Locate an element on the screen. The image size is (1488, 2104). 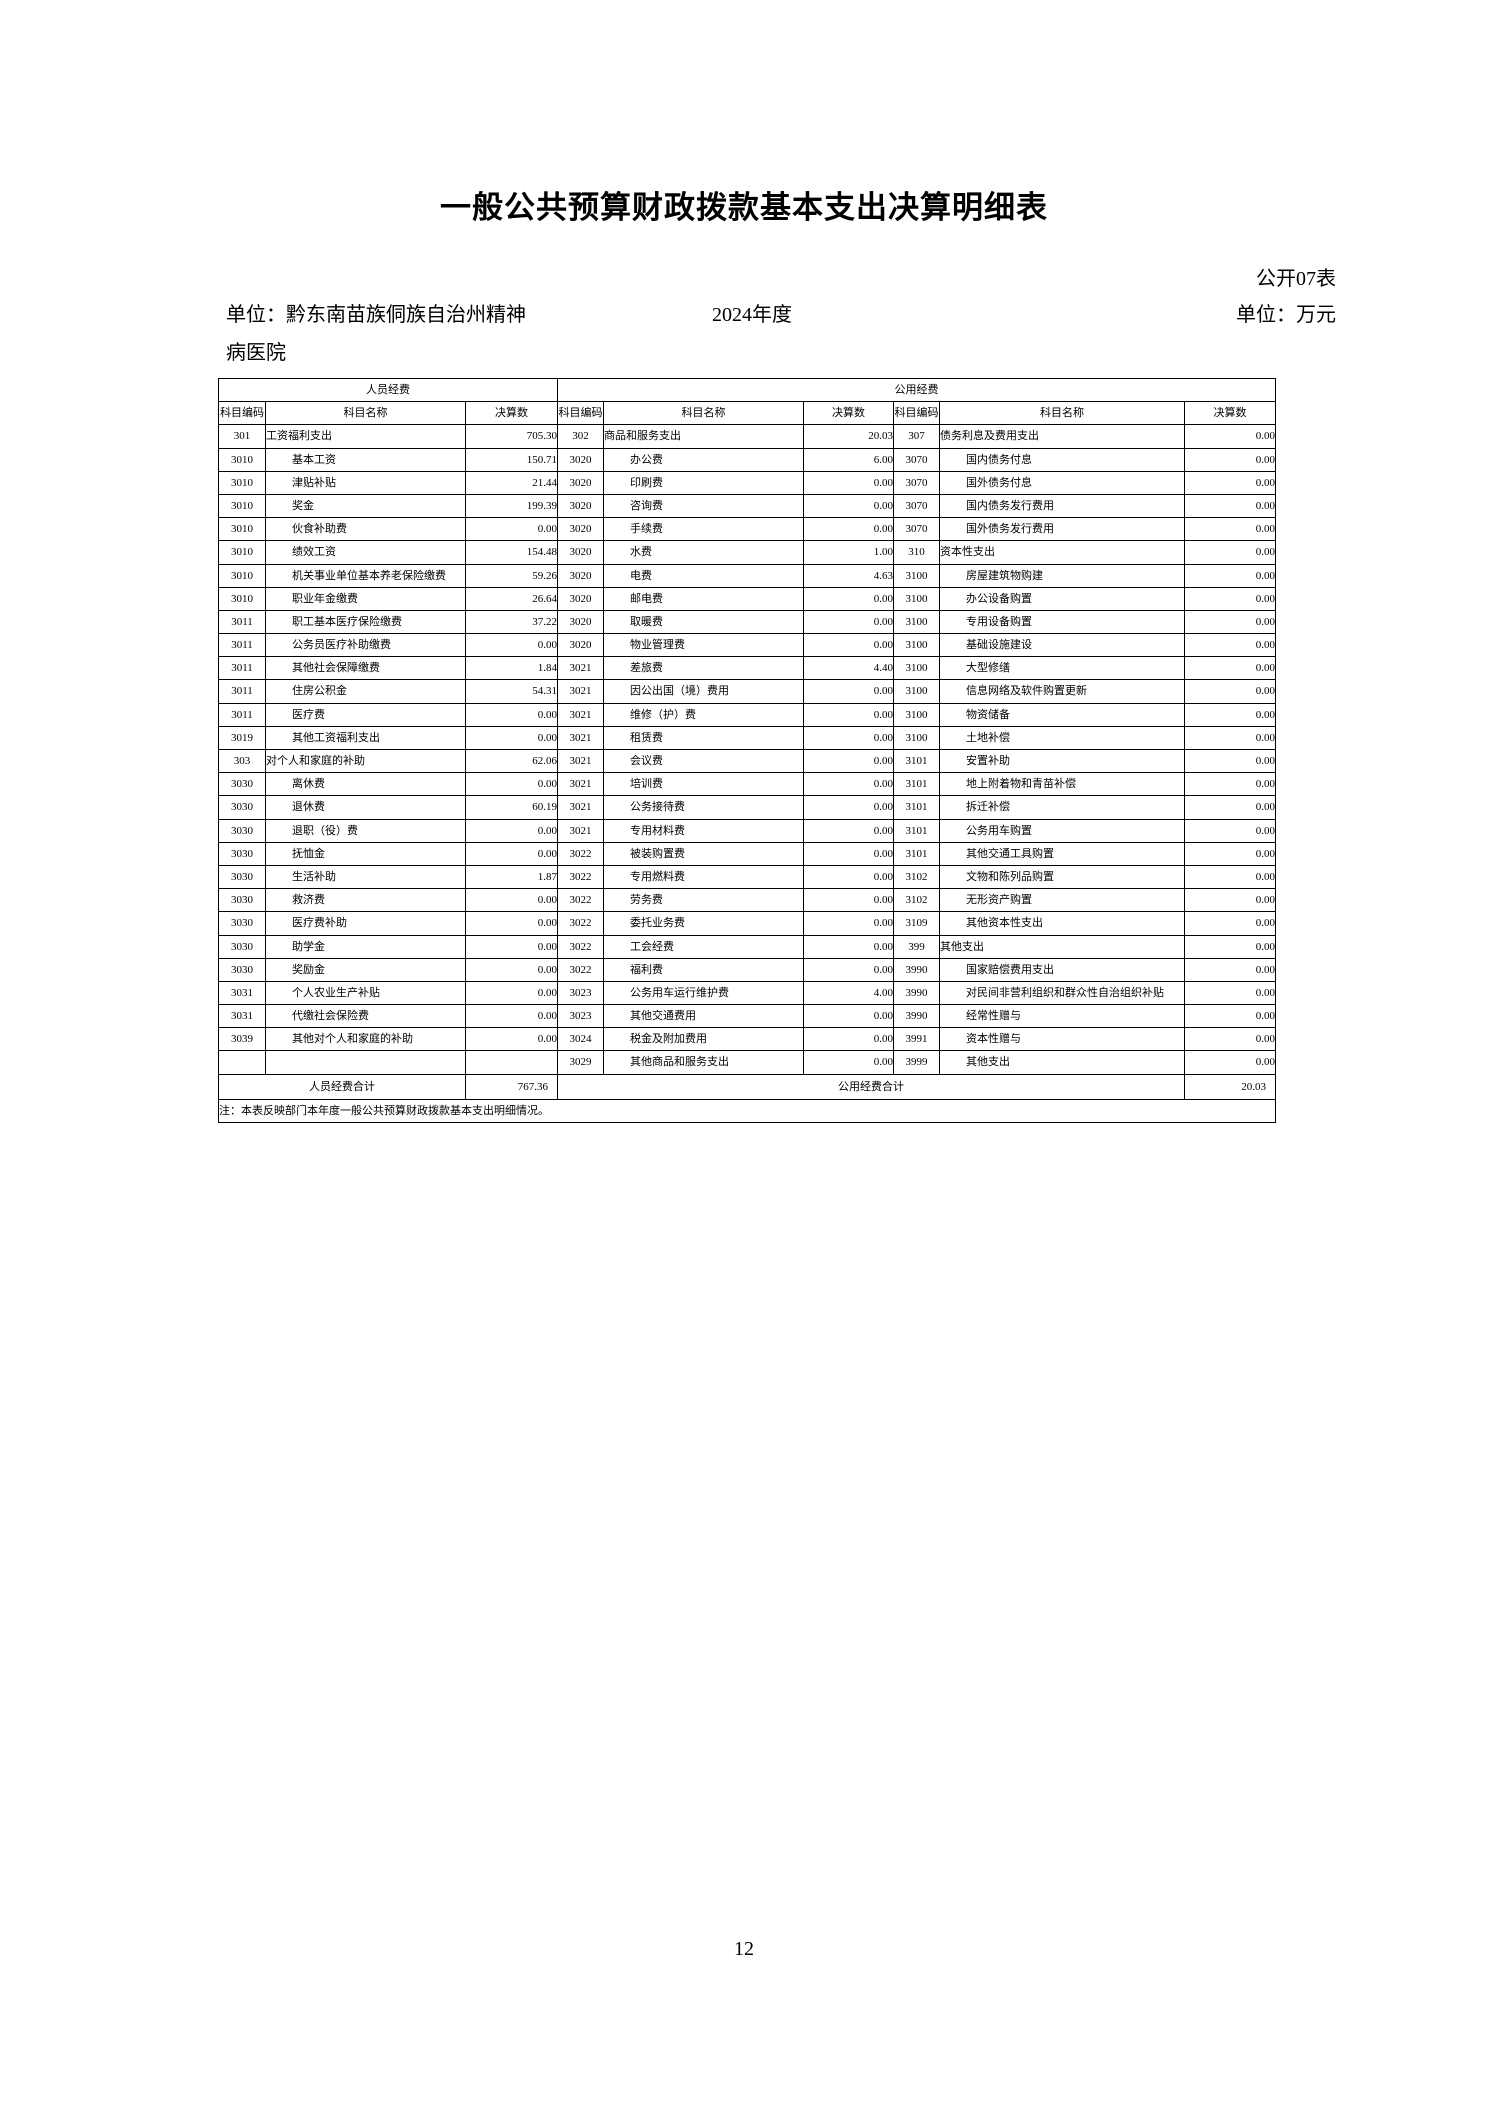
cell-name-personnel: 绩效工资 is located at coordinates (365, 552).